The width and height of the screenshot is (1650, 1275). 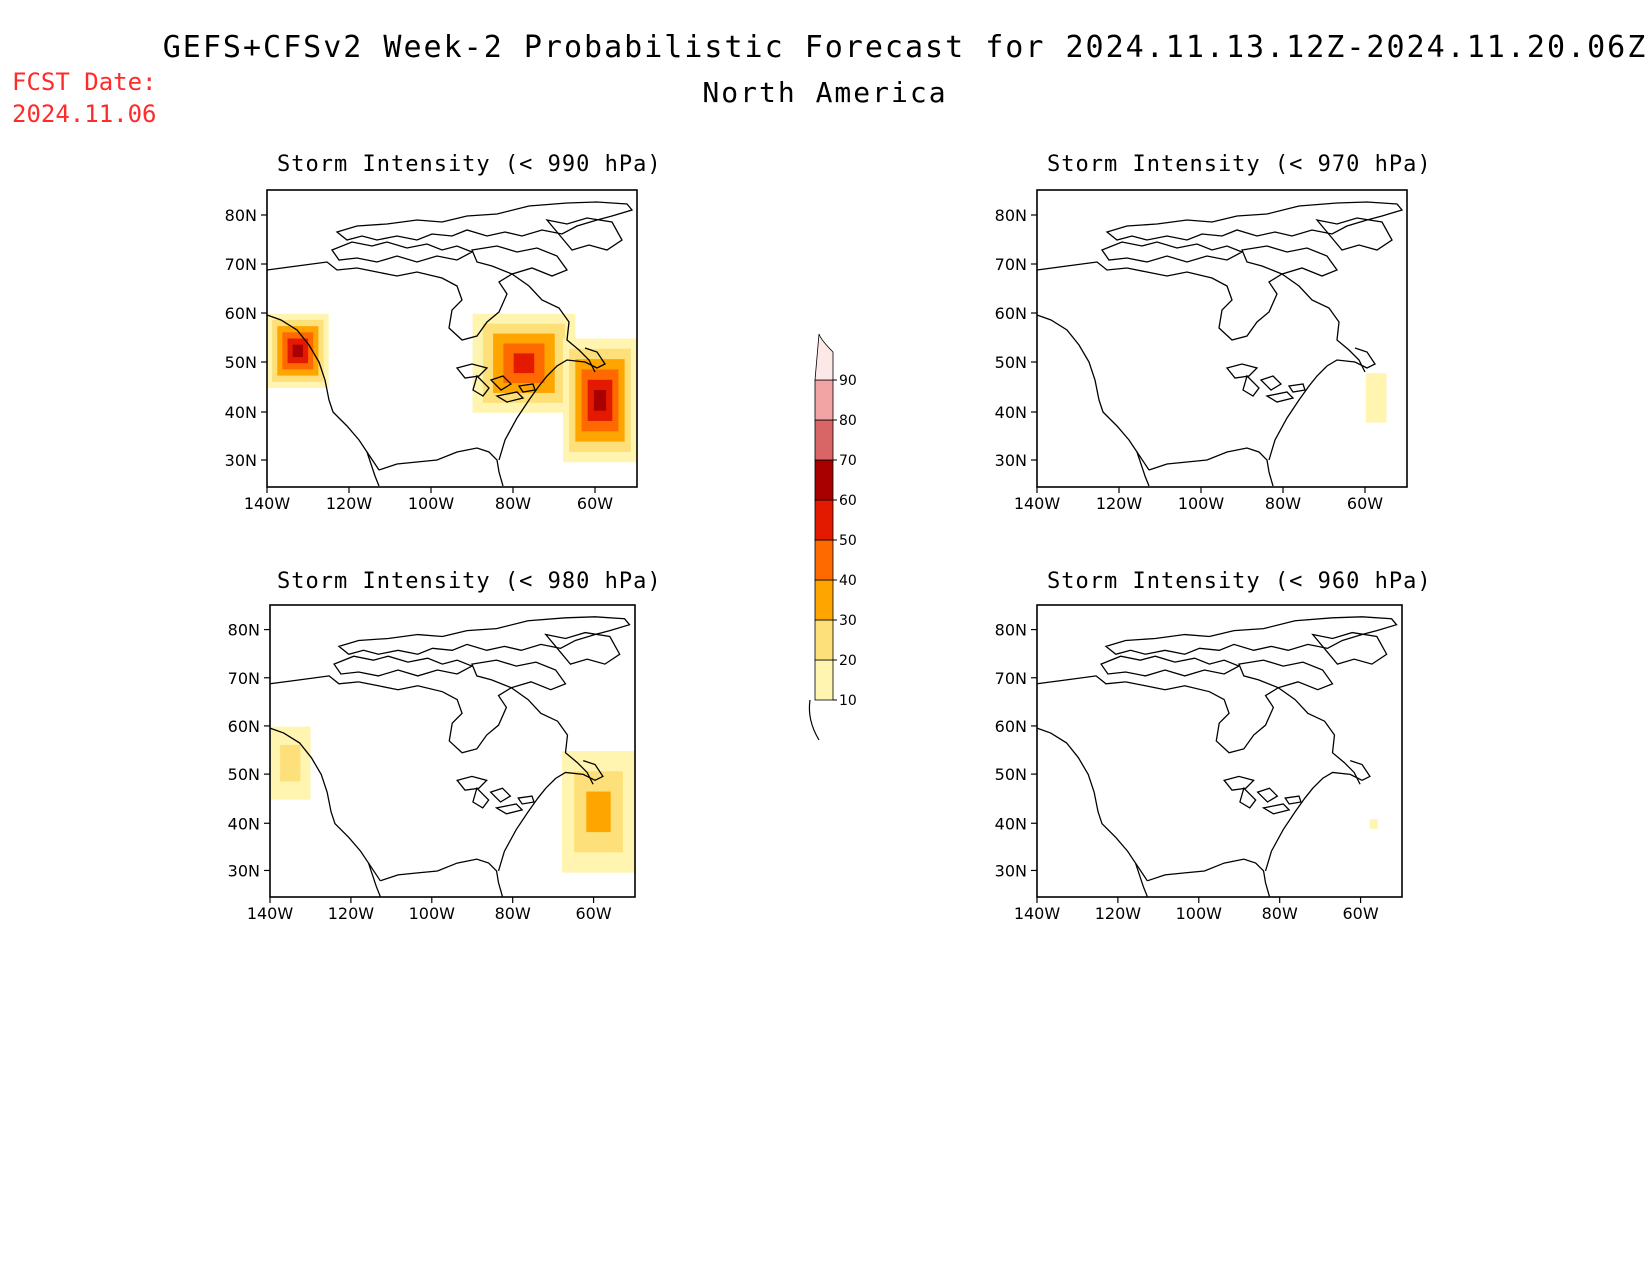 I want to click on colorbar-label: 90, so click(x=848, y=381).